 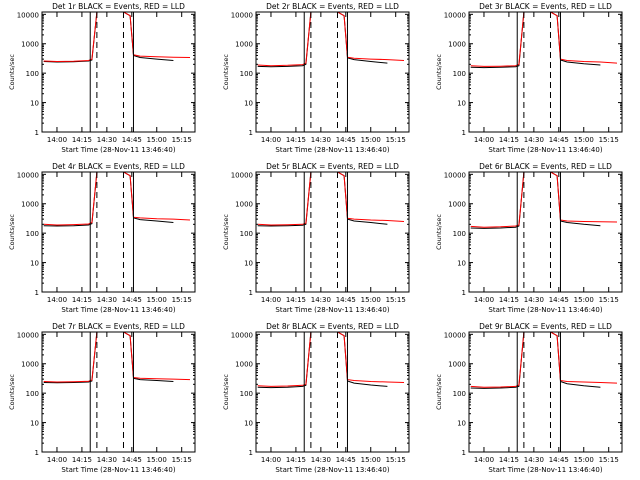 What do you see at coordinates (118, 166) in the screenshot?
I see `chart-title: Det 4r BLACK = Events, RED = LLD` at bounding box center [118, 166].